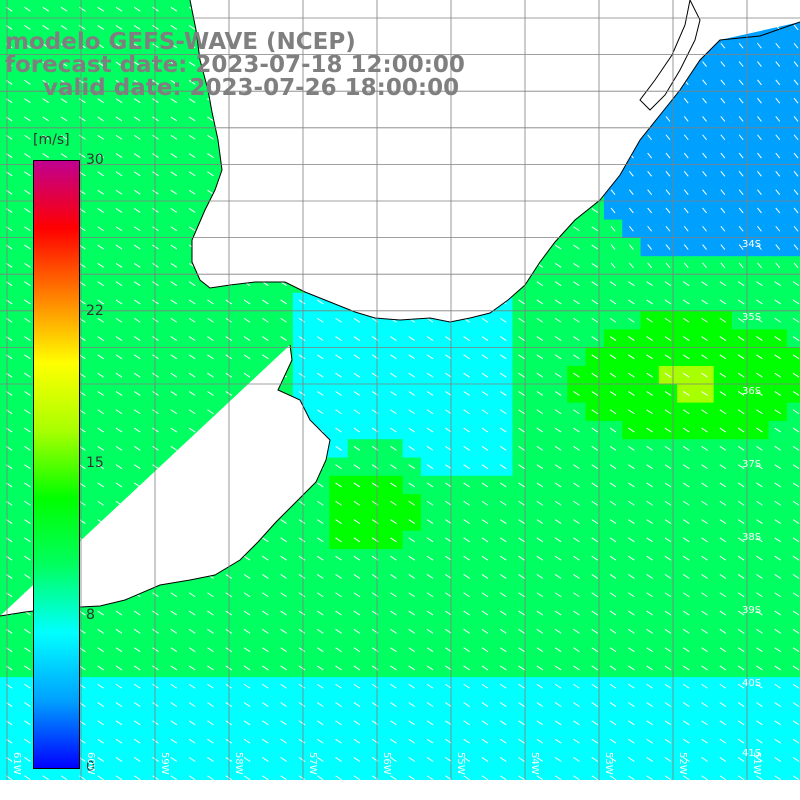 This screenshot has height=800, width=800. I want to click on lat-label: 35S, so click(752, 317).